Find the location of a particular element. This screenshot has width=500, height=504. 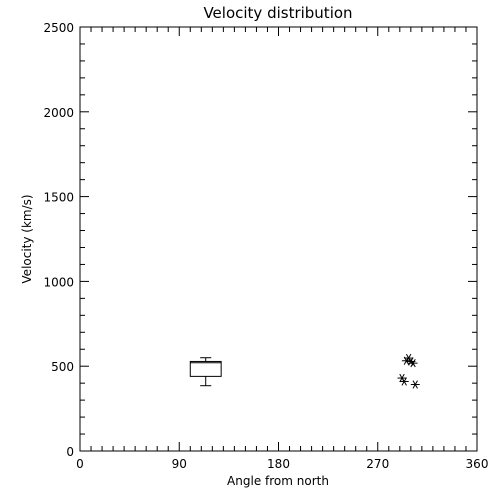

box is located at coordinates (205, 368).